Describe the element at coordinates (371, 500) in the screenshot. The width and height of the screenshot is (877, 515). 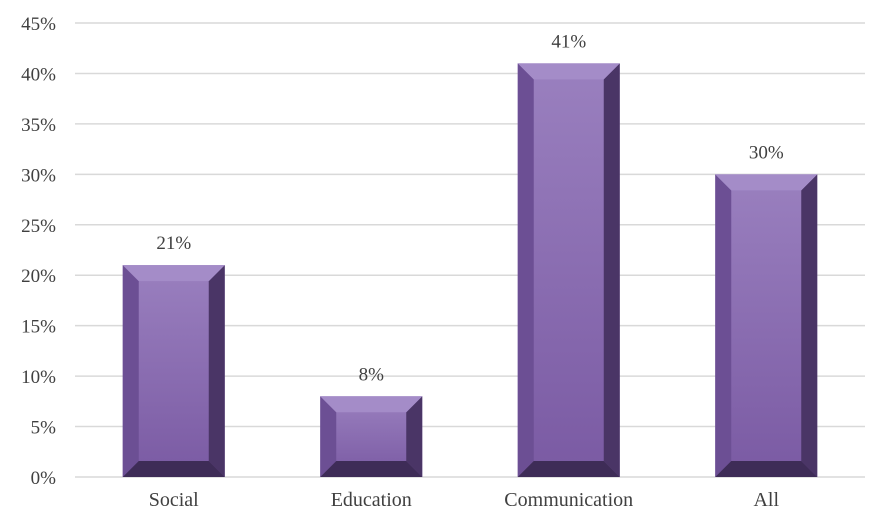
I see `x-tick-label: Education` at that location.